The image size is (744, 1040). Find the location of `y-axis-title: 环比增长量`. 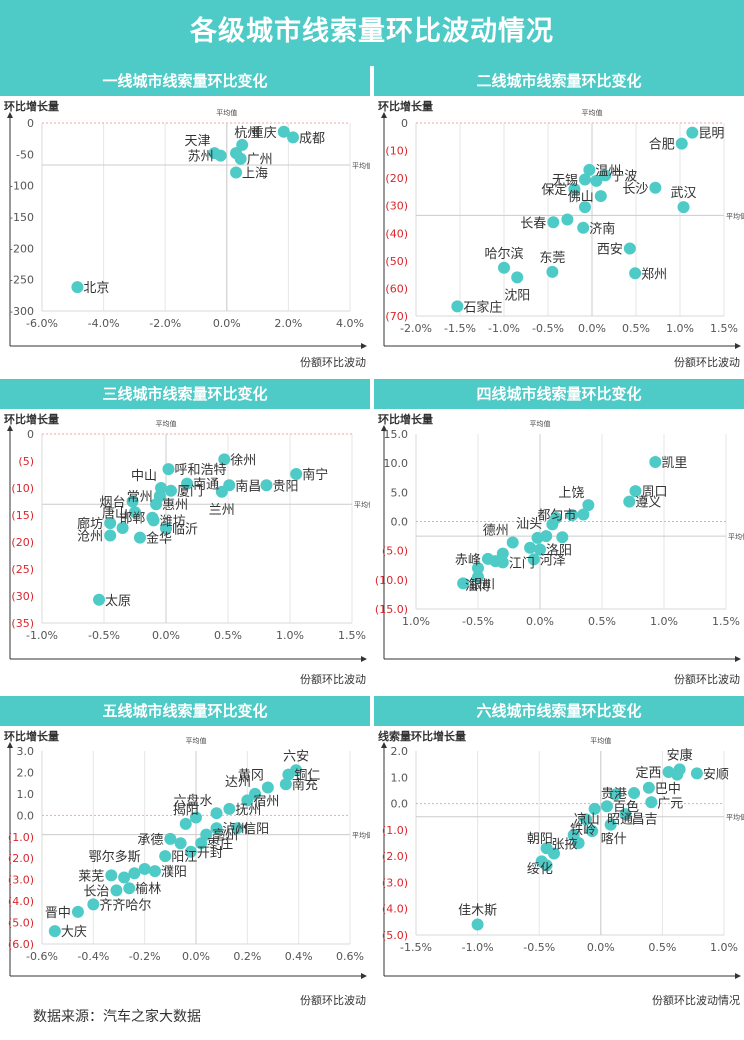

y-axis-title: 环比增长量 is located at coordinates (405, 419).